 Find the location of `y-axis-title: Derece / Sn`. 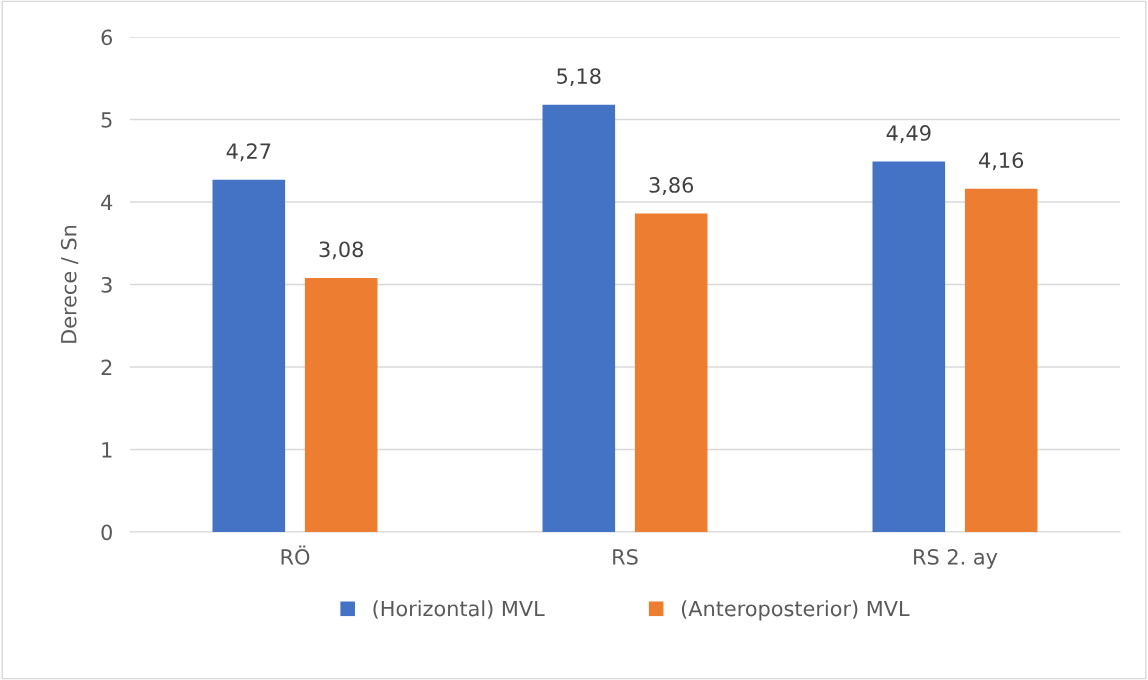

y-axis-title: Derece / Sn is located at coordinates (69, 284).